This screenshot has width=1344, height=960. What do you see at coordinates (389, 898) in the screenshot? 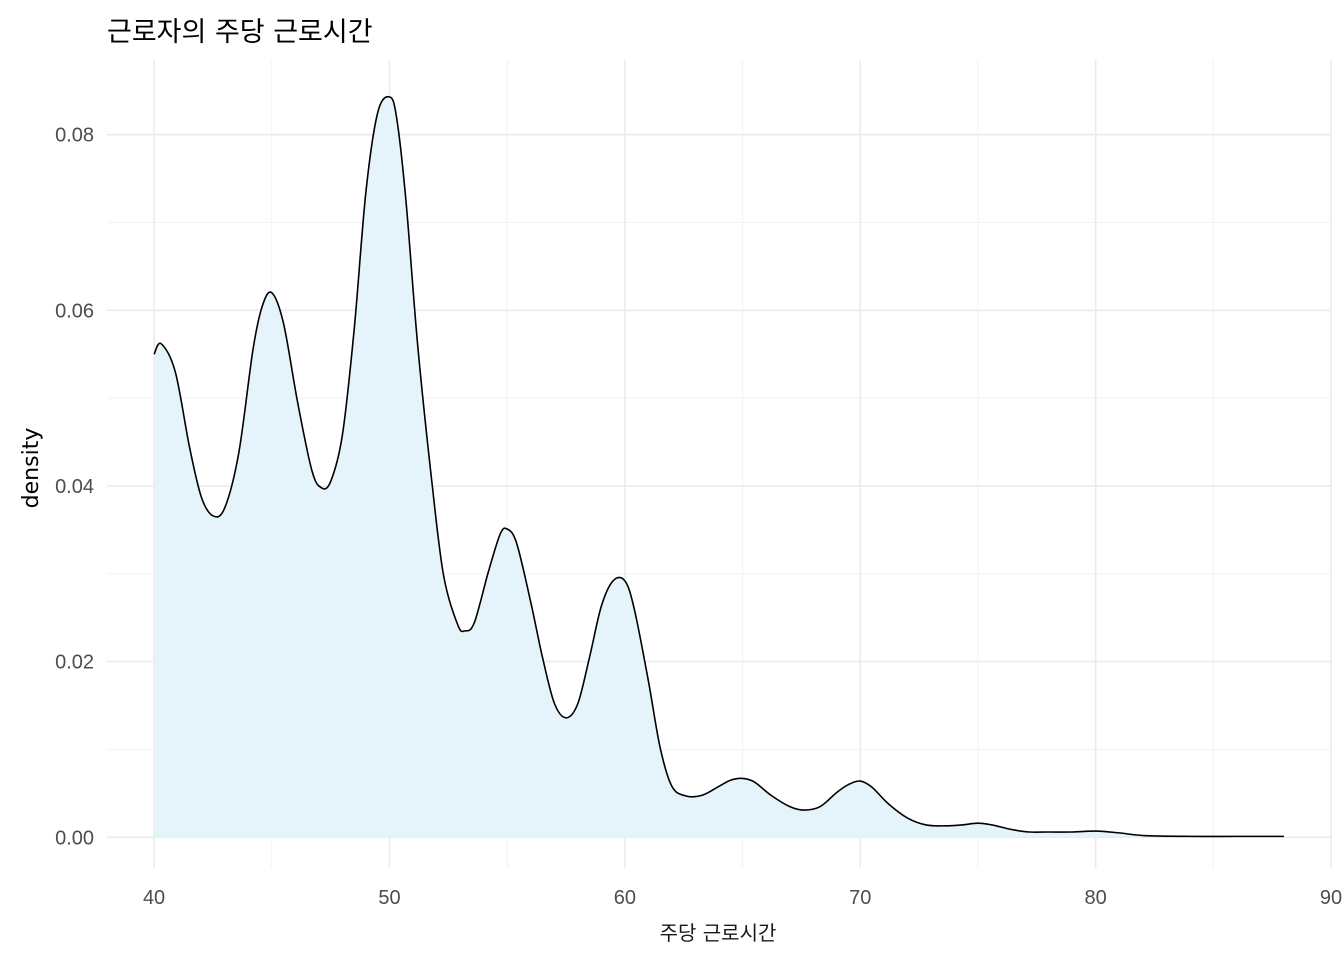
I see `x-tick-label: 50` at bounding box center [389, 898].